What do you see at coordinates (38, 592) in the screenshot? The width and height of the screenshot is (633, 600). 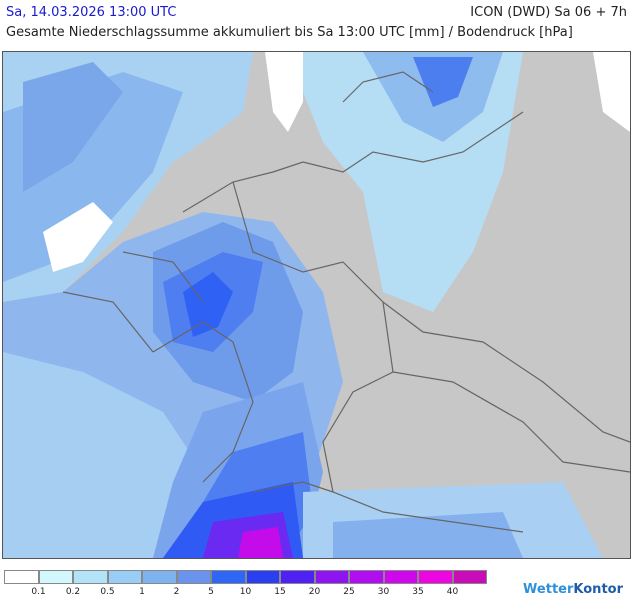 I see `legend-label: 0.1` at bounding box center [38, 592].